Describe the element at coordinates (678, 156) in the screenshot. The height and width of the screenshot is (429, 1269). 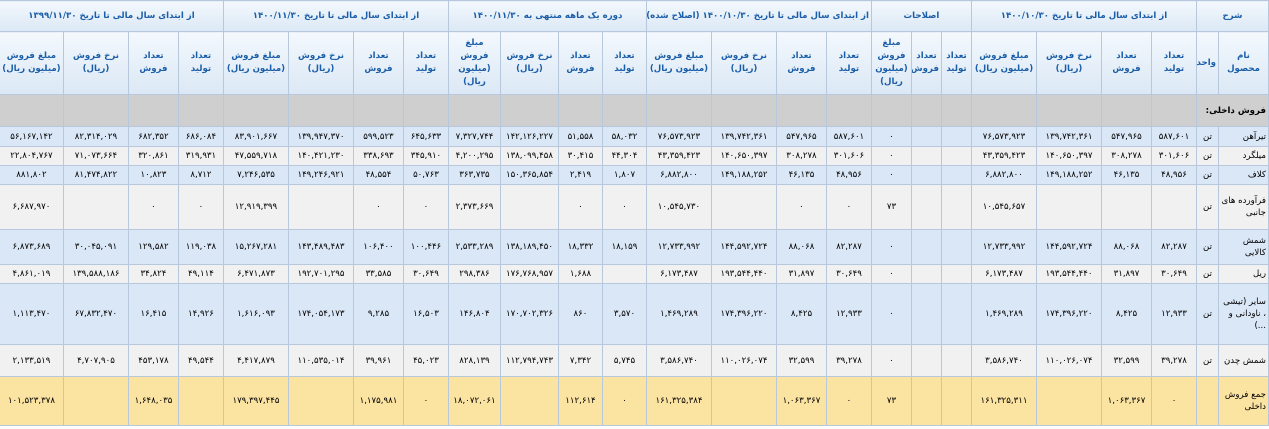
I see `cell: ۴۳,۳۵۹,۴۲۳` at that location.